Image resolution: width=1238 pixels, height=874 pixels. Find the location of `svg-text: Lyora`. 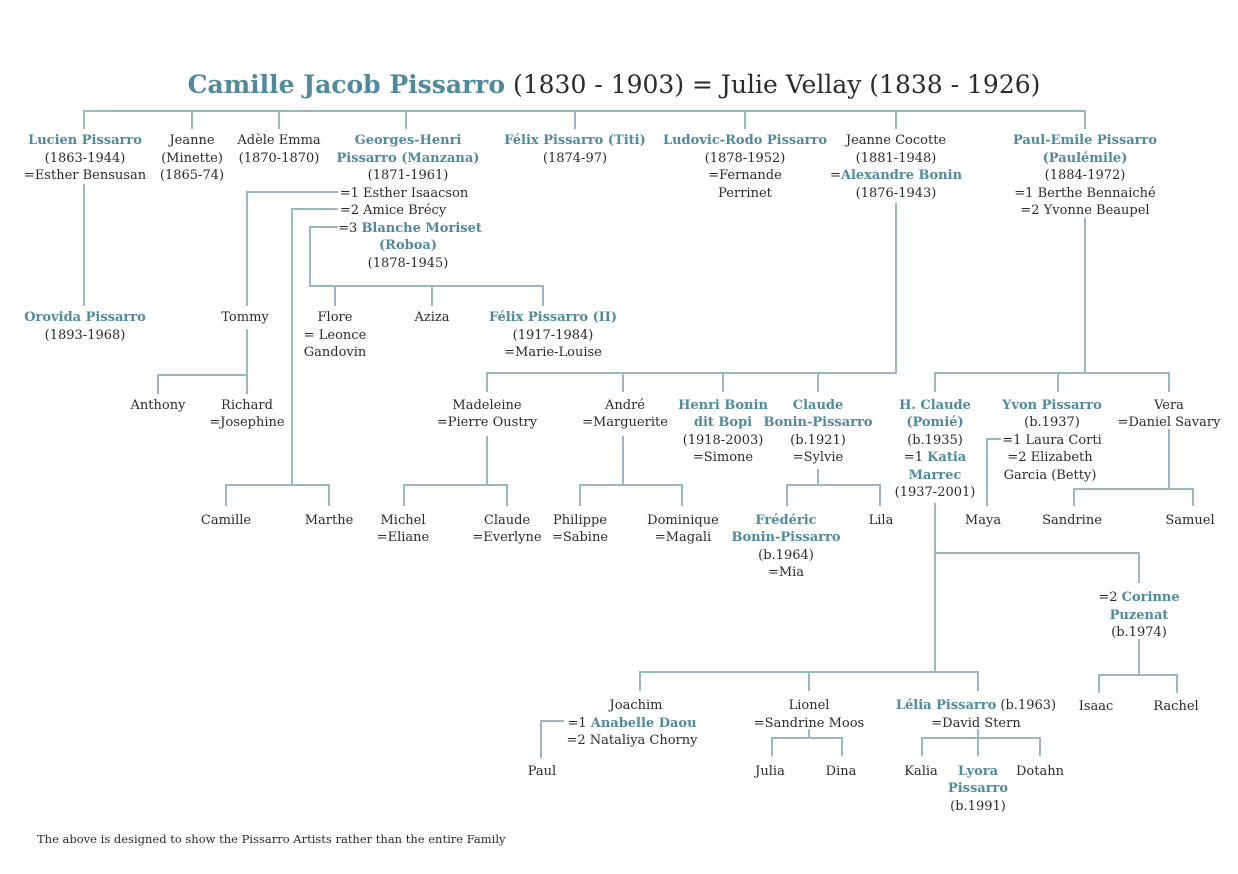

svg-text: Lyora is located at coordinates (978, 771).